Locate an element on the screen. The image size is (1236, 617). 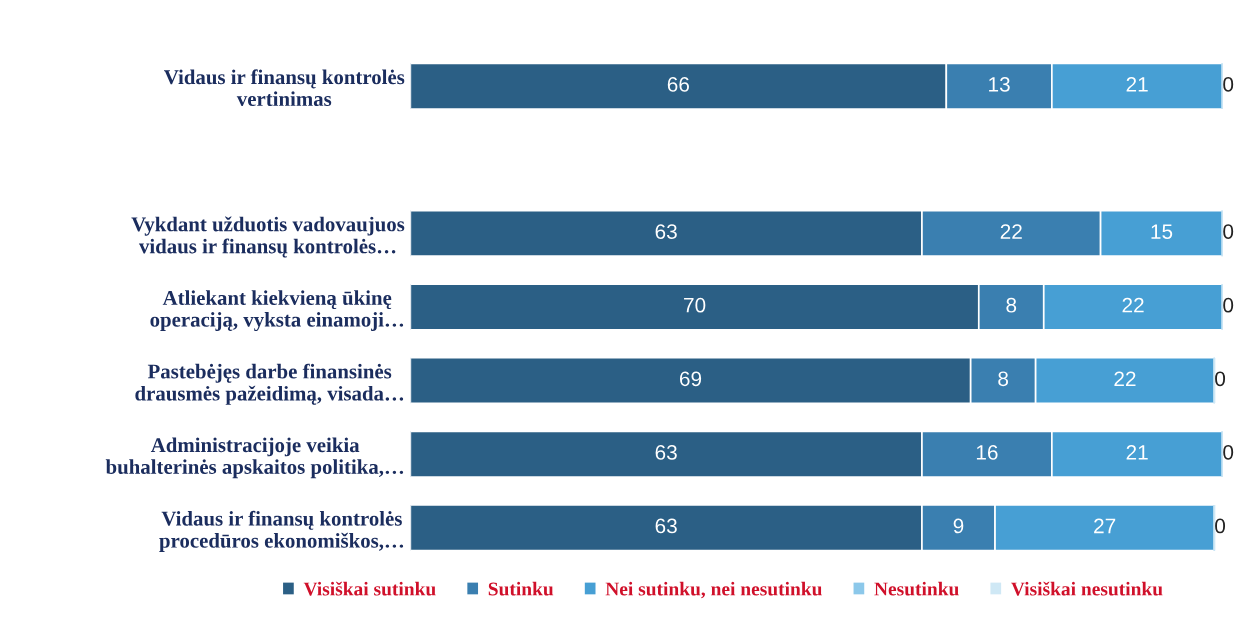
data-label: 16 is located at coordinates (987, 452).